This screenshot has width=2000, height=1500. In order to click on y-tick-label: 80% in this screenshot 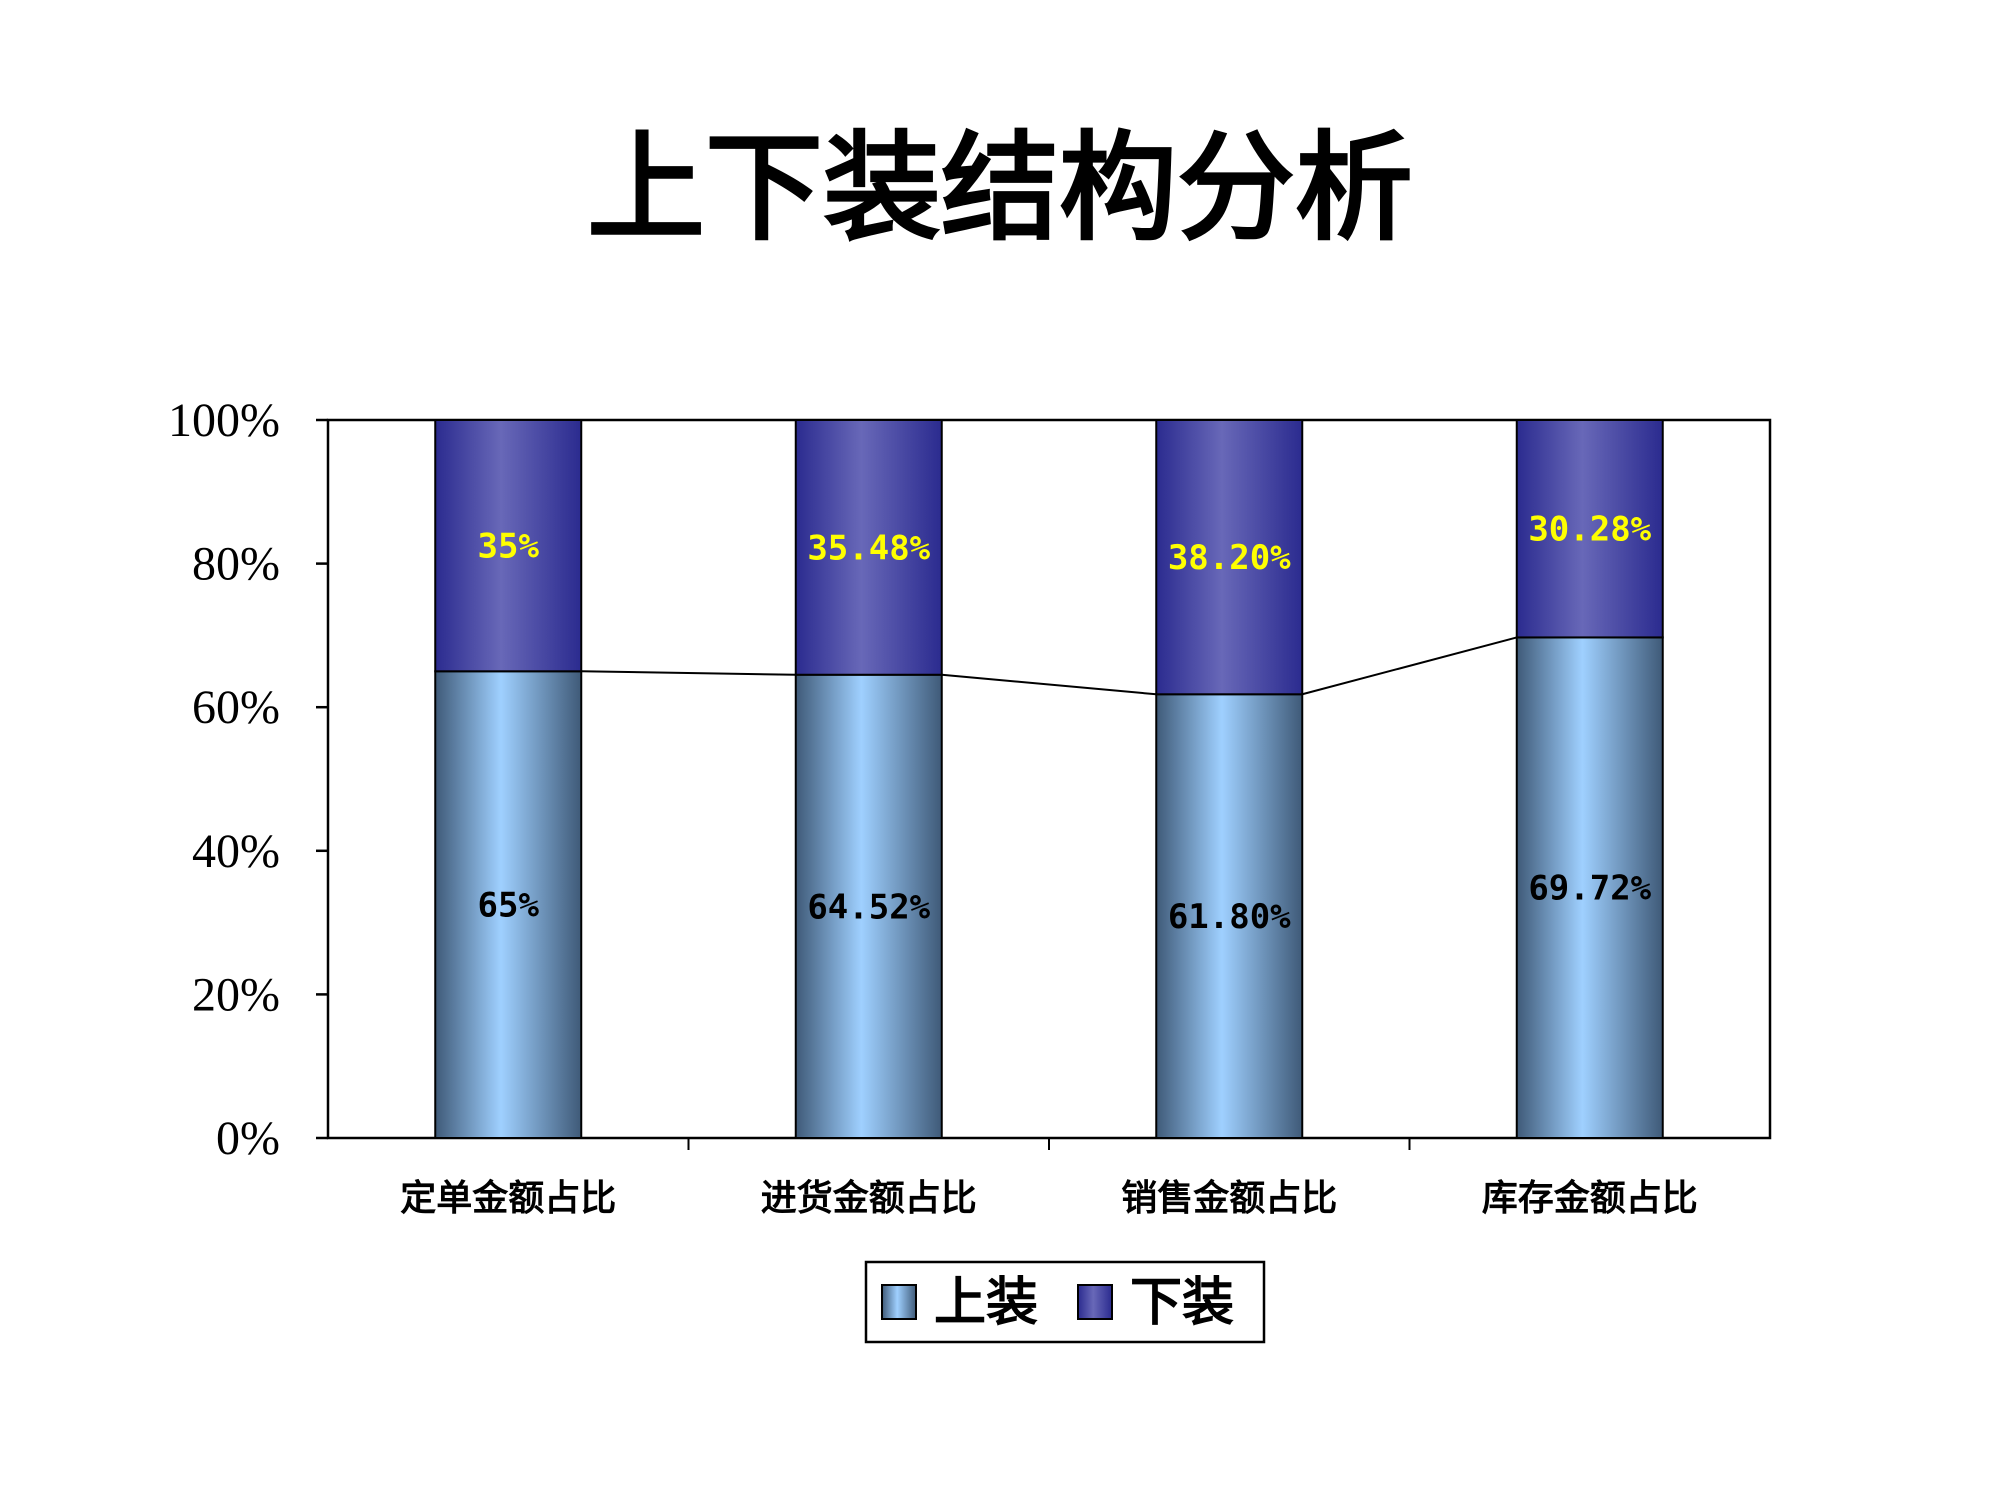, I will do `click(236, 564)`.